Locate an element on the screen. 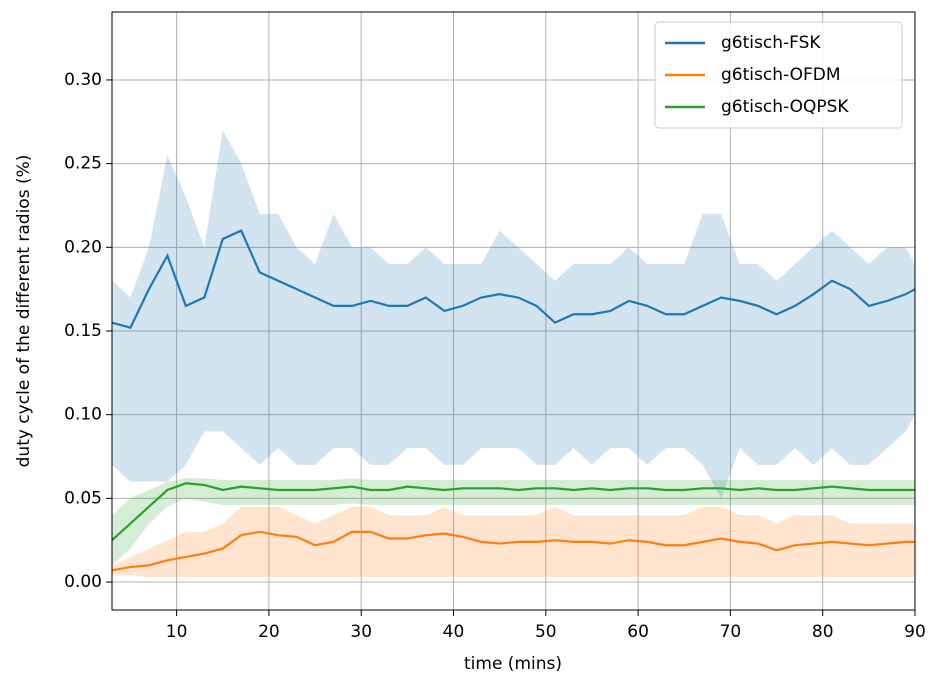 The height and width of the screenshot is (682, 932). x-tick-label: 80 is located at coordinates (823, 632).